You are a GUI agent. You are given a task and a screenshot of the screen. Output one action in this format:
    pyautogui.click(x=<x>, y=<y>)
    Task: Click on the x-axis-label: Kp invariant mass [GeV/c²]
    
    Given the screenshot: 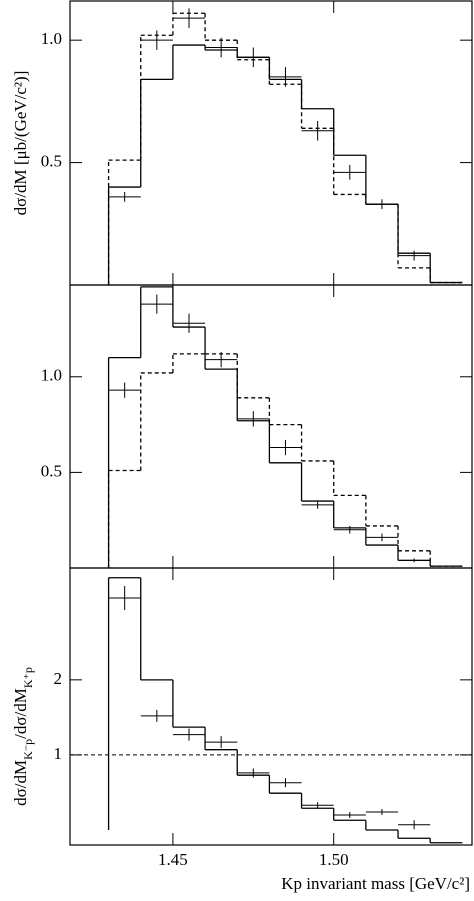 What is the action you would take?
    pyautogui.click(x=375, y=883)
    